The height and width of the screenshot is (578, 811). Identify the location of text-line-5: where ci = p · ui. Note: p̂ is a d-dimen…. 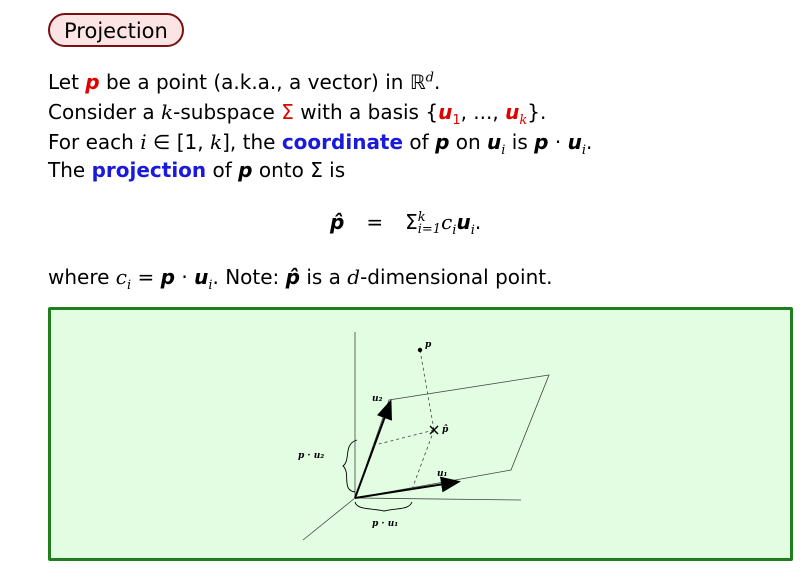
(300, 279).